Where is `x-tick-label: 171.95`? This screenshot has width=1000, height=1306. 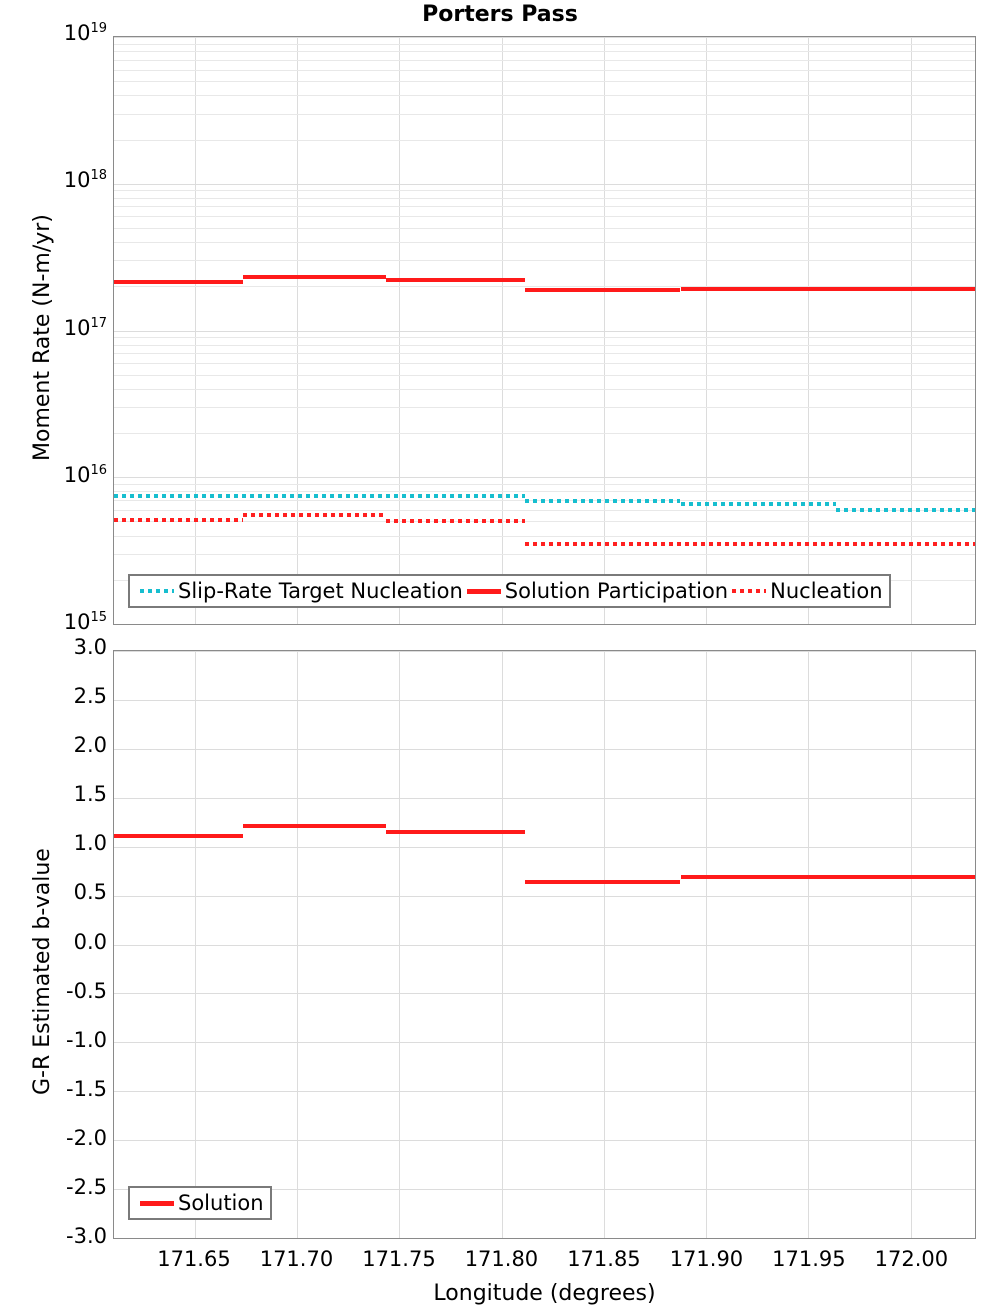
x-tick-label: 171.95 is located at coordinates (809, 1259).